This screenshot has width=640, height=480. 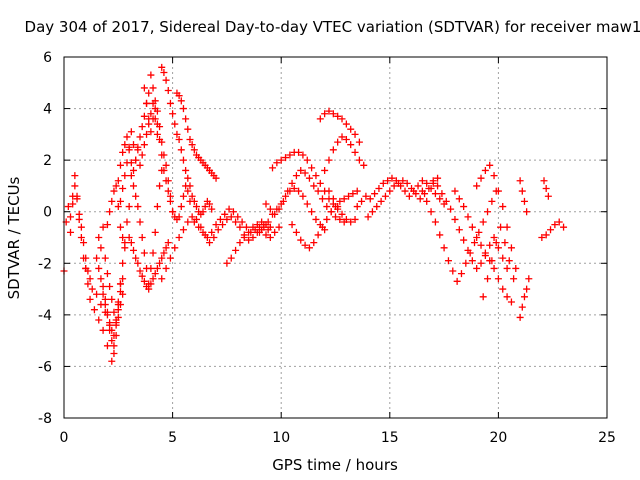 I want to click on series-r, so click(x=292, y=210).